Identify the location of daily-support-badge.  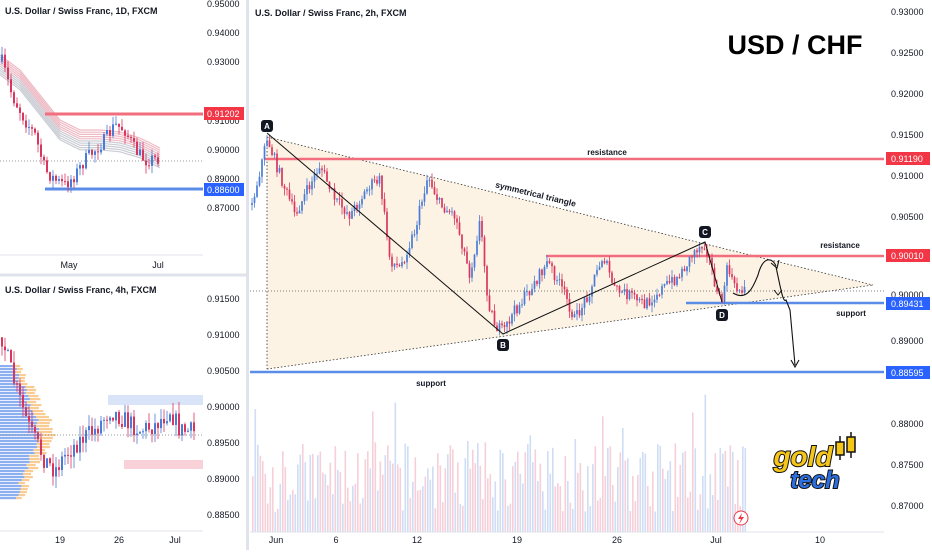
(224, 189).